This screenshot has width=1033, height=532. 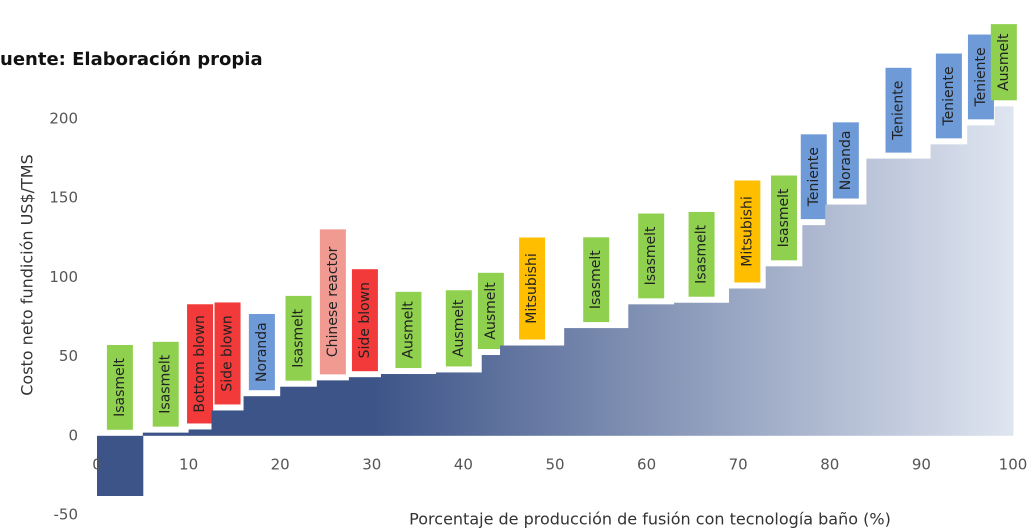 I want to click on y-axis-title: Costo neto fundición US$/TMS, so click(x=27, y=275).